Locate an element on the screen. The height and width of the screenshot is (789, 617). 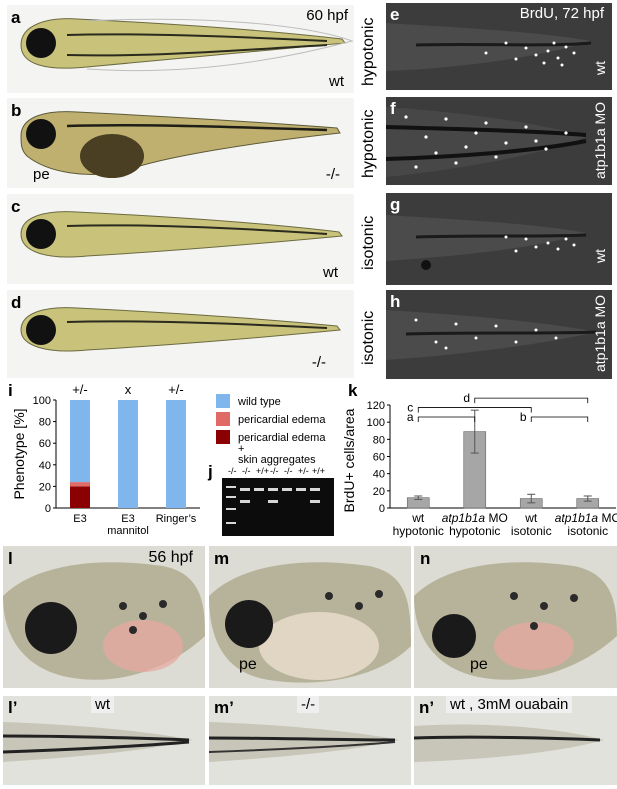
y-axis-label: Phenotype [%] is located at coordinates (19, 453).